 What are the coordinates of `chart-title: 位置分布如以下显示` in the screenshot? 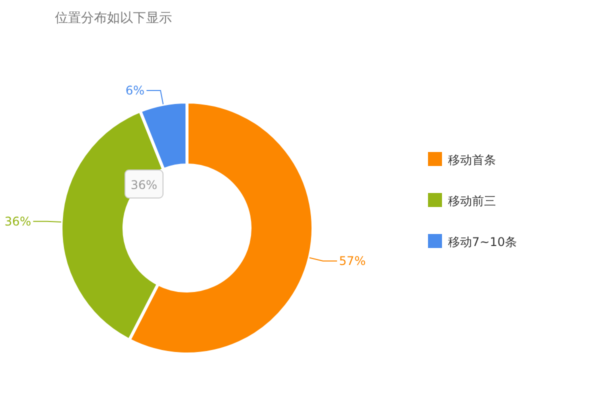 It's located at (113, 18).